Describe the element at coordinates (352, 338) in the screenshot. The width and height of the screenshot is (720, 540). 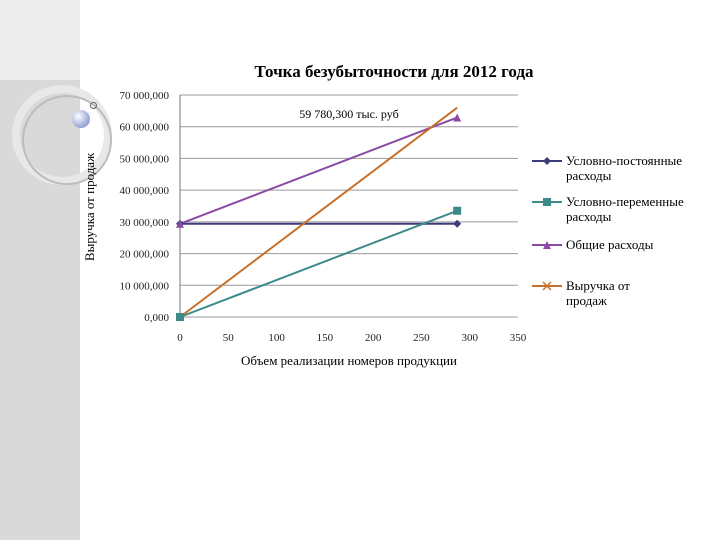
I see `x-axis-ticks: 0 50 100 150 200 250 300 350` at that location.